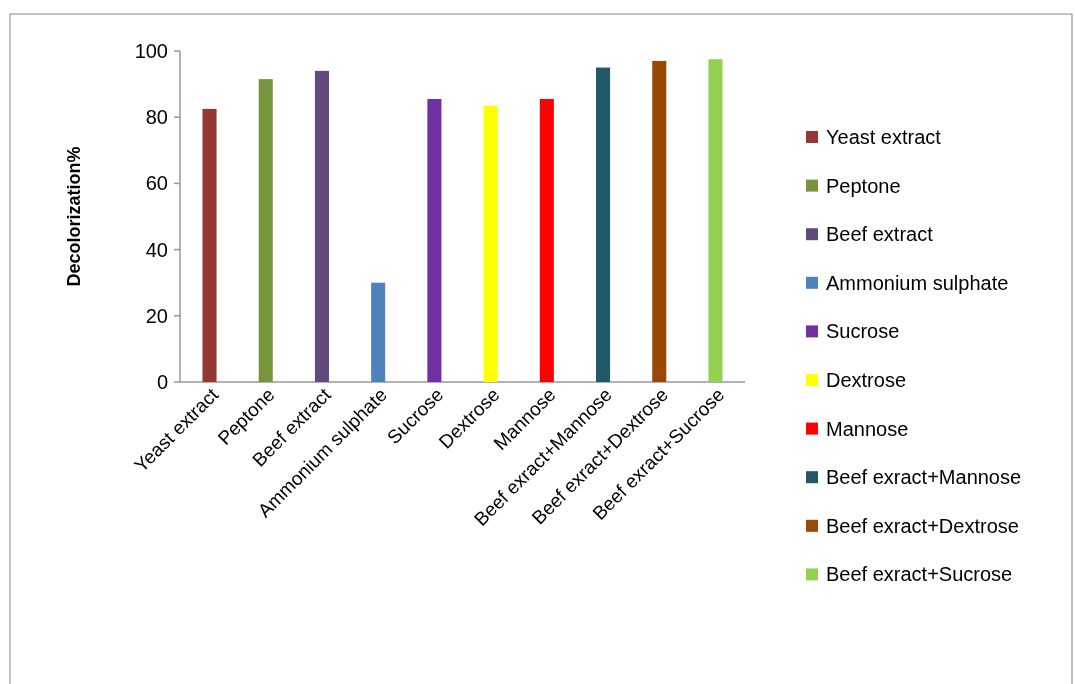 The width and height of the screenshot is (1075, 684). What do you see at coordinates (866, 380) in the screenshot?
I see `legend-label: Dextrose` at bounding box center [866, 380].